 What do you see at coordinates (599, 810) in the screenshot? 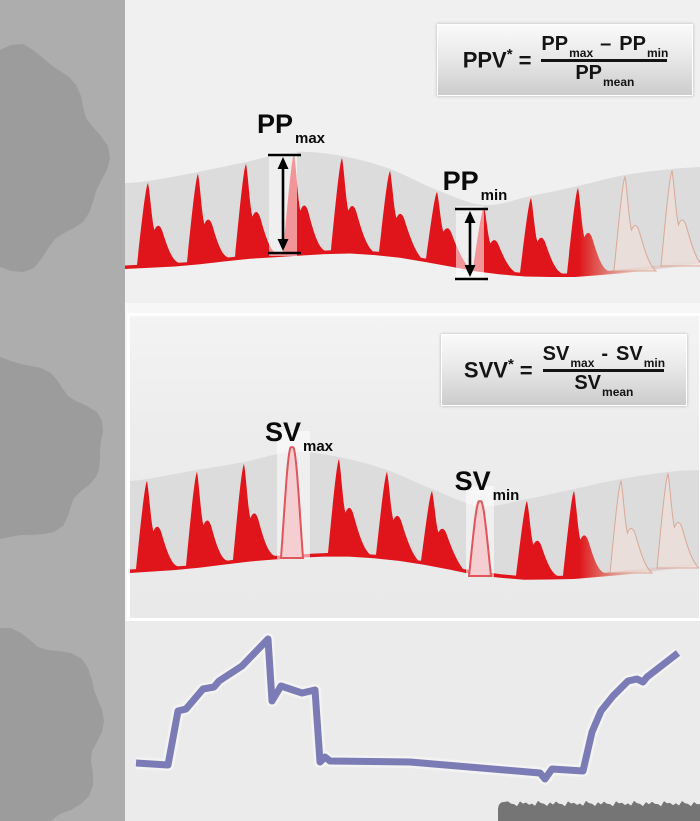
I see `attribution-cutoff-band` at bounding box center [599, 810].